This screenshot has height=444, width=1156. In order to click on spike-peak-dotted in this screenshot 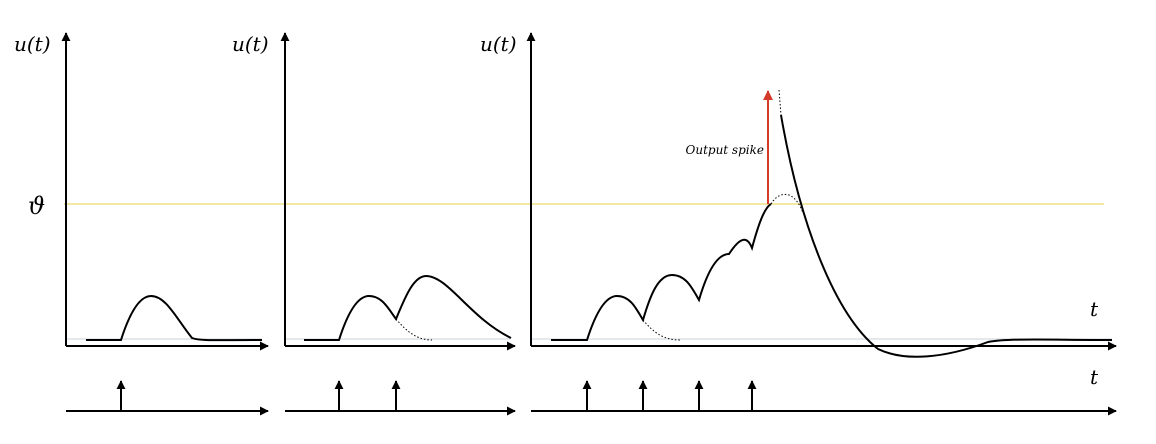, I will do `click(780, 102)`.